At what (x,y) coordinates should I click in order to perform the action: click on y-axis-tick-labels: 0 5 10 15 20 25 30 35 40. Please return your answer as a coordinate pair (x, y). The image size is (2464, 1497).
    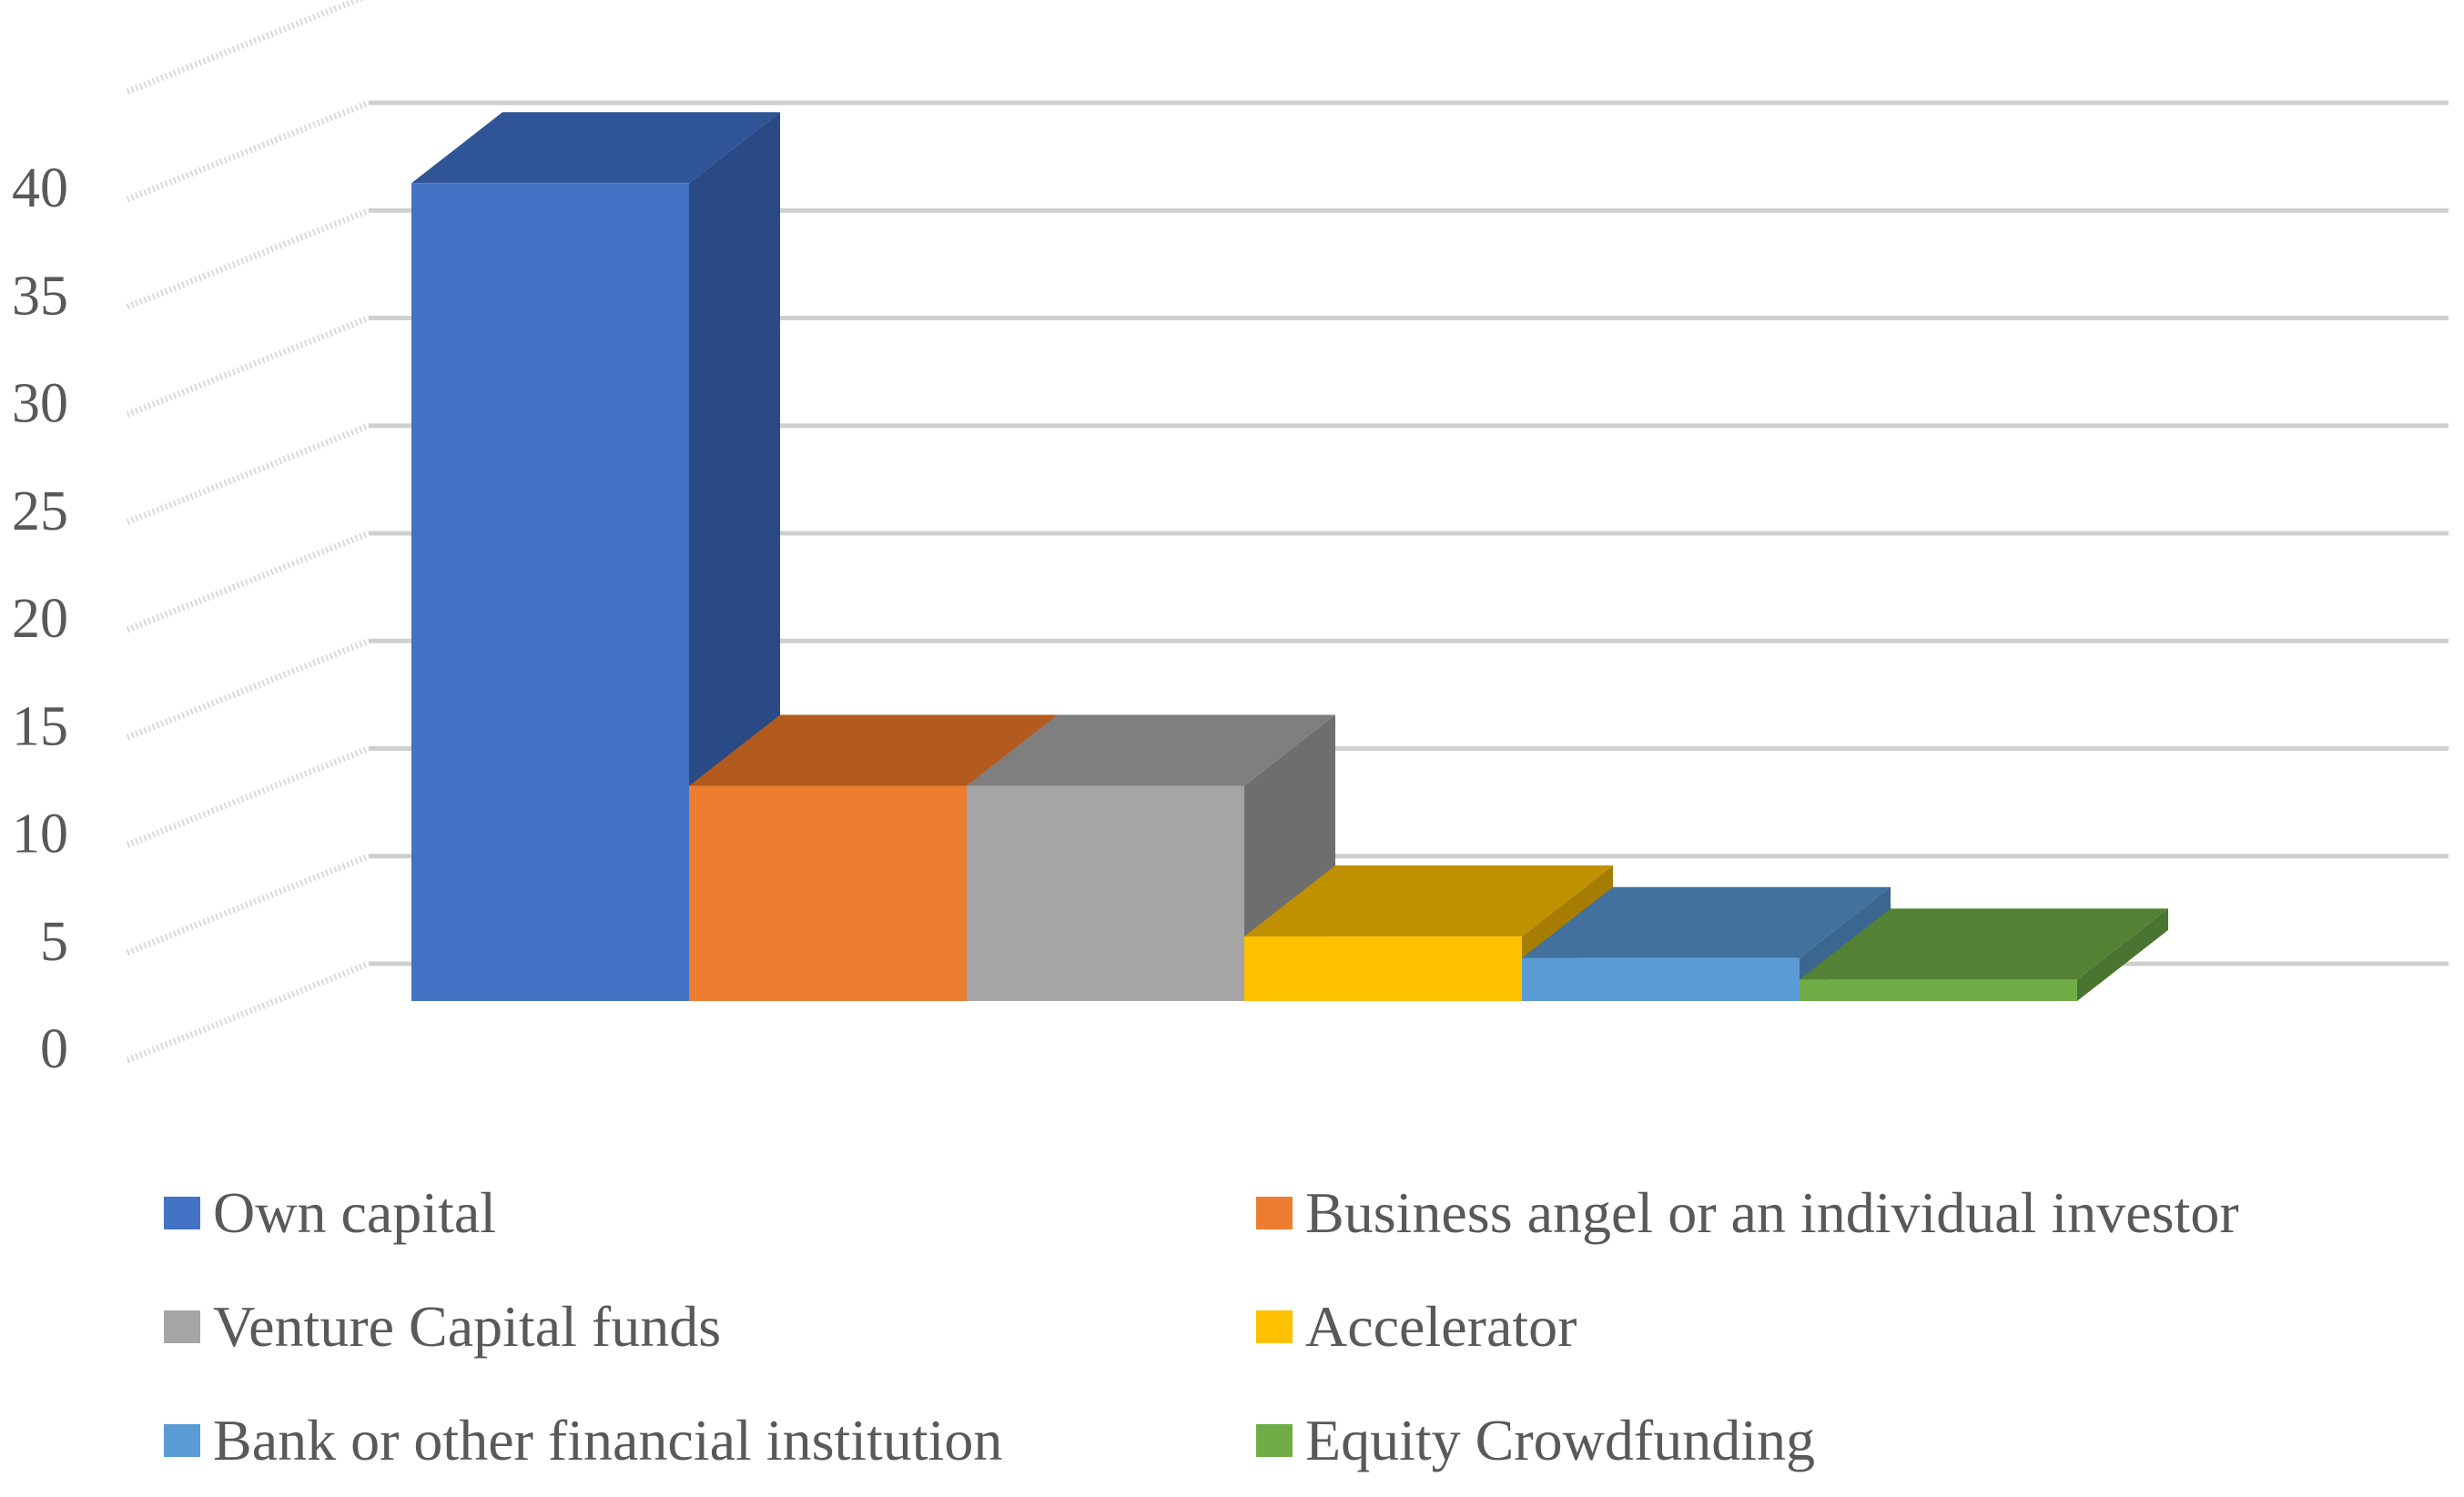
    Looking at the image, I should click on (40, 618).